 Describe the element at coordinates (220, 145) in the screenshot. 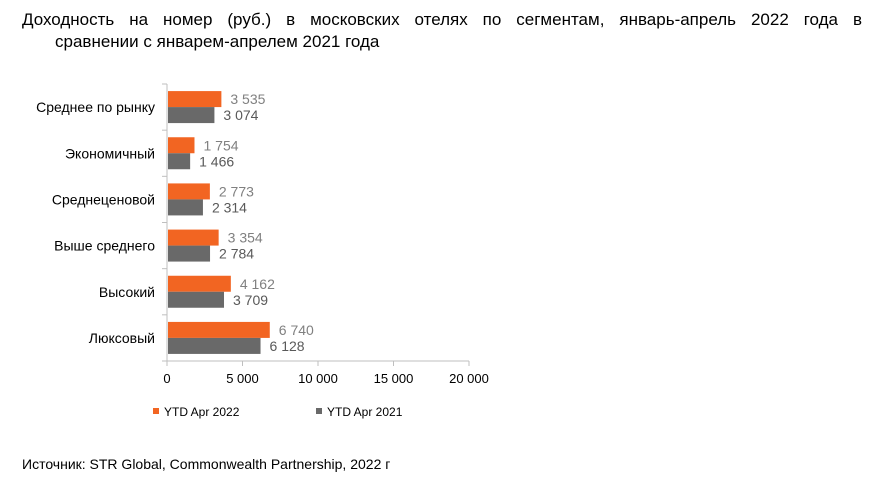

I see `data-label: 1 754` at that location.